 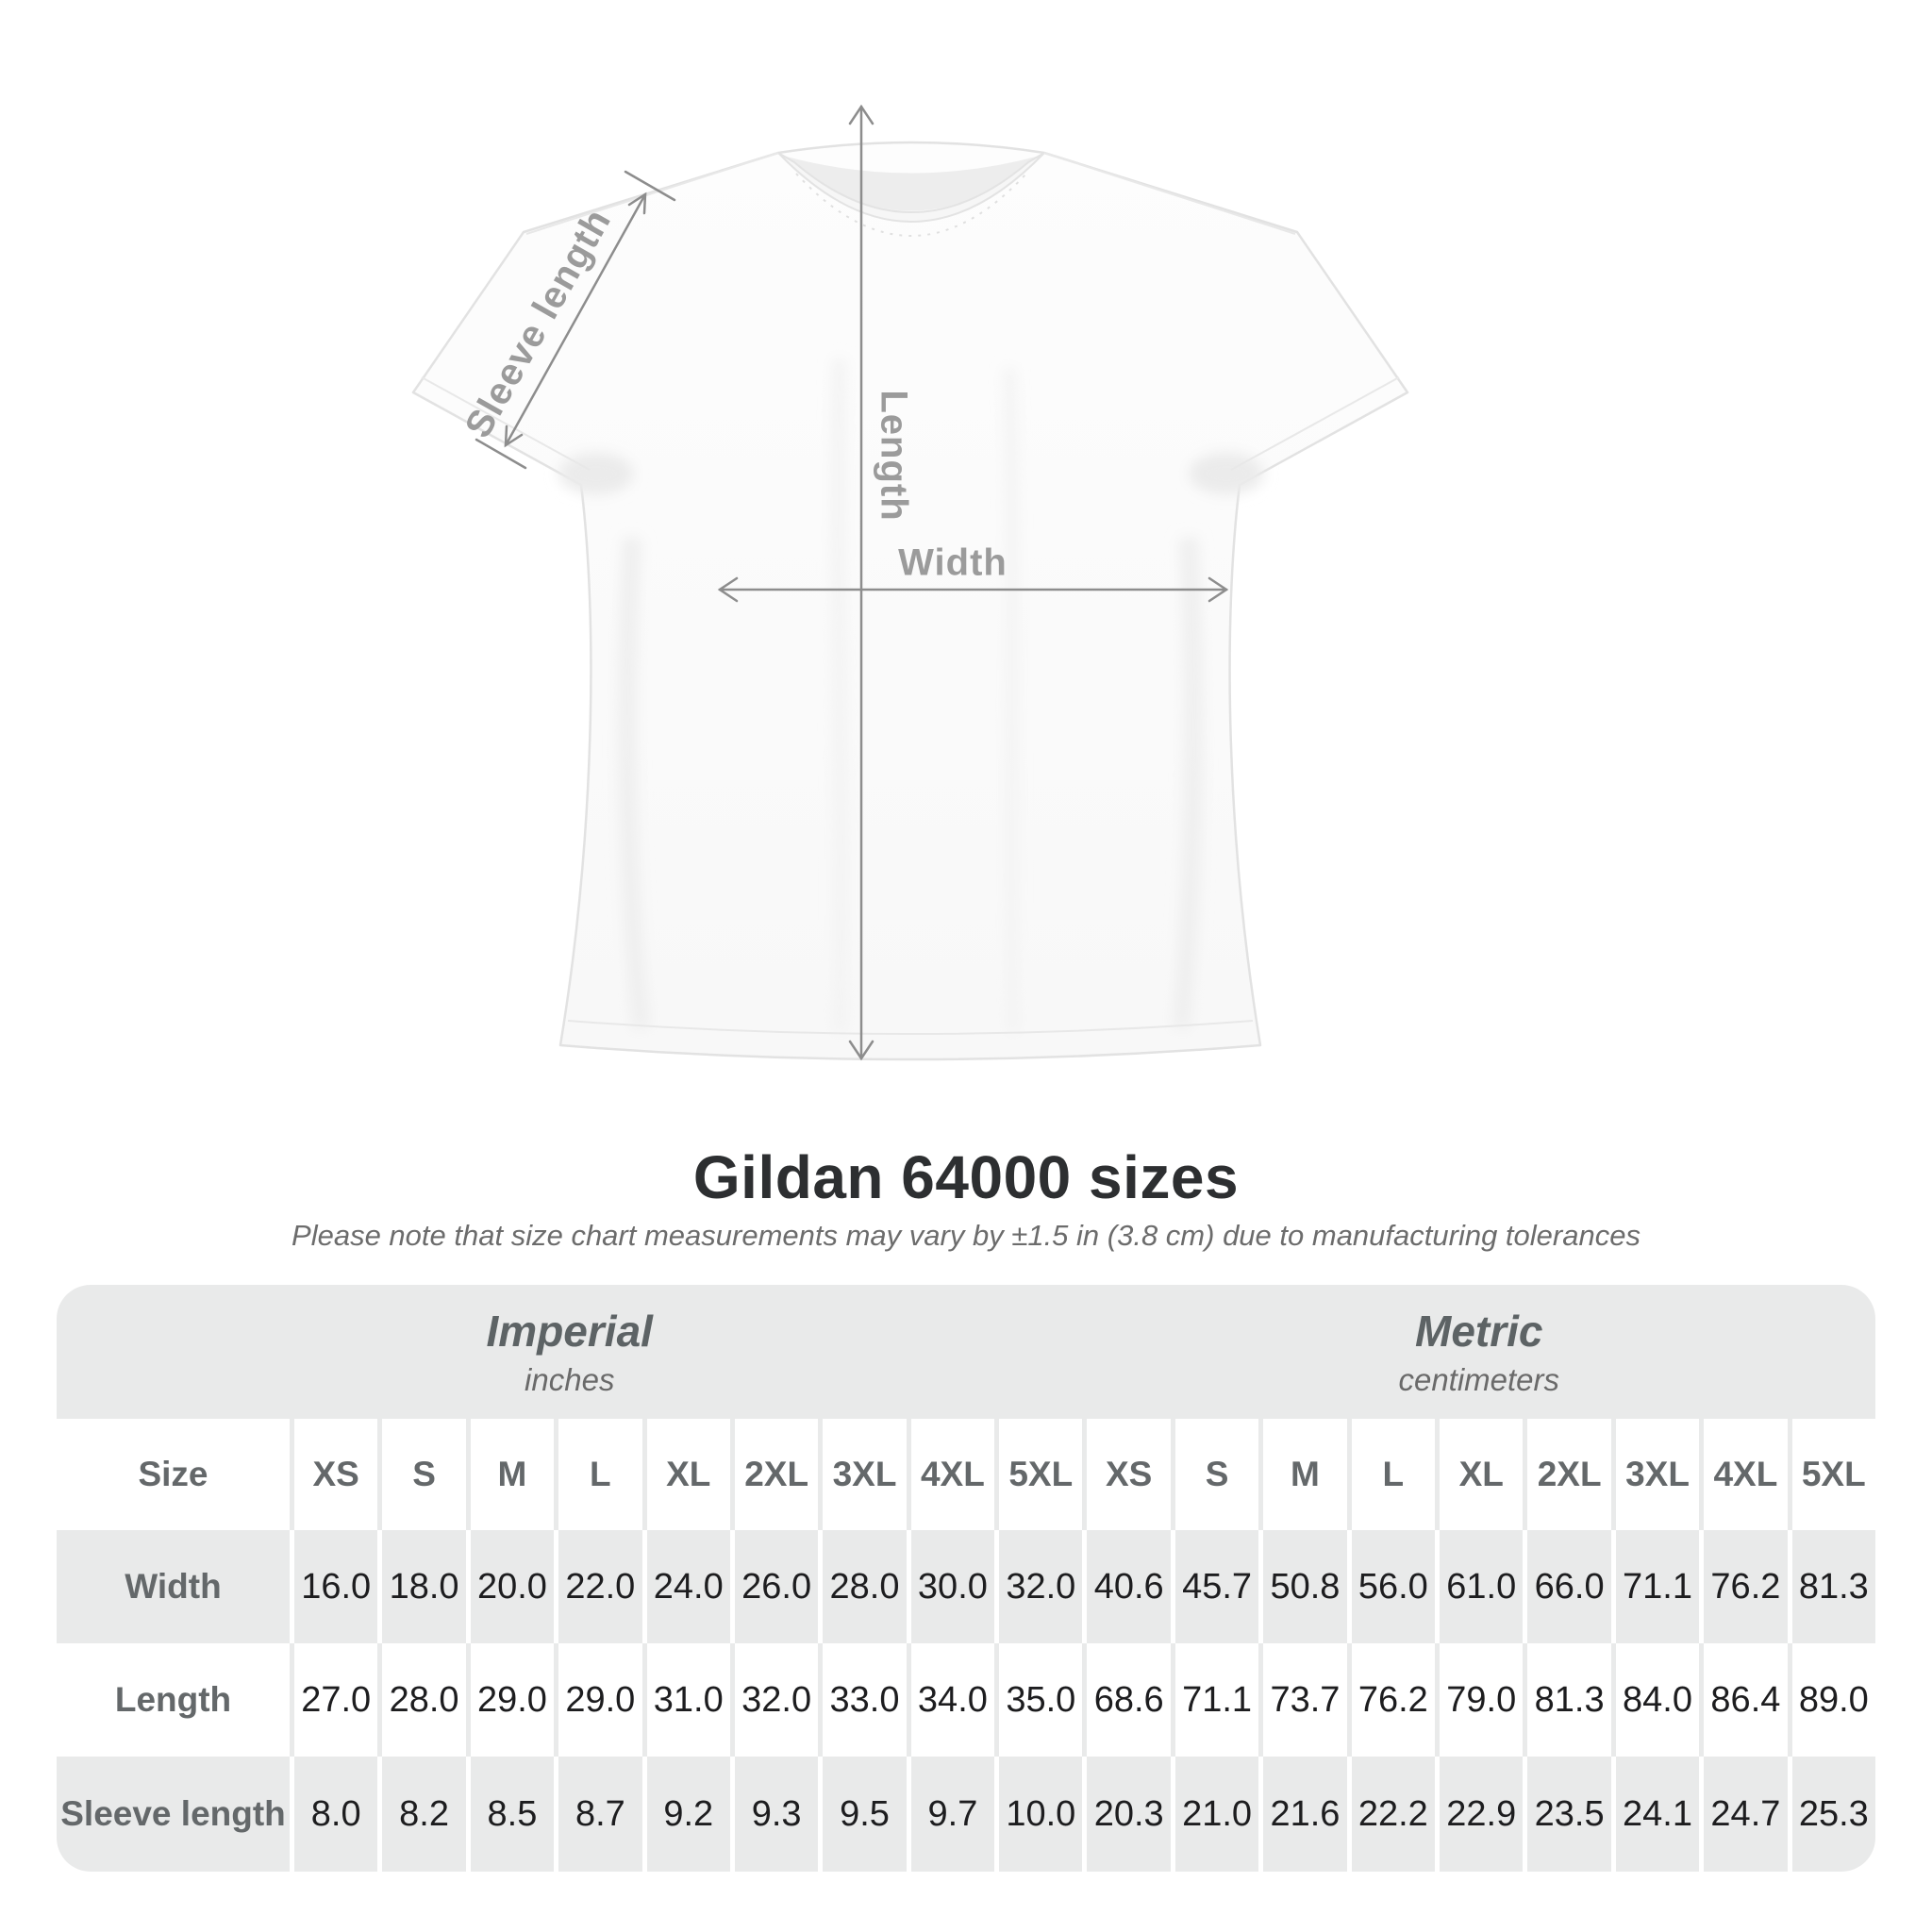 I want to click on sleeve-length-value-imperial-s: 8.2, so click(x=421, y=1814).